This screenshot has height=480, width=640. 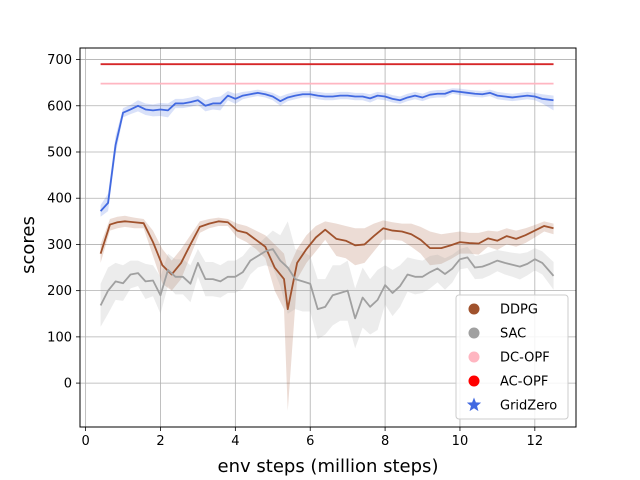 I want to click on gridzero-legend-label: GridZero, so click(x=528, y=406).